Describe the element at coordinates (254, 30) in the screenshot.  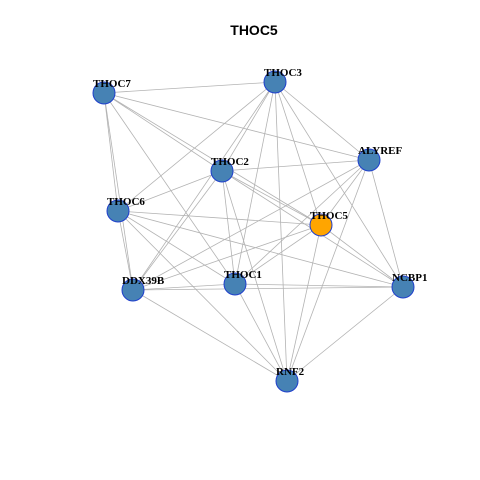
I see `title: THOC5` at that location.